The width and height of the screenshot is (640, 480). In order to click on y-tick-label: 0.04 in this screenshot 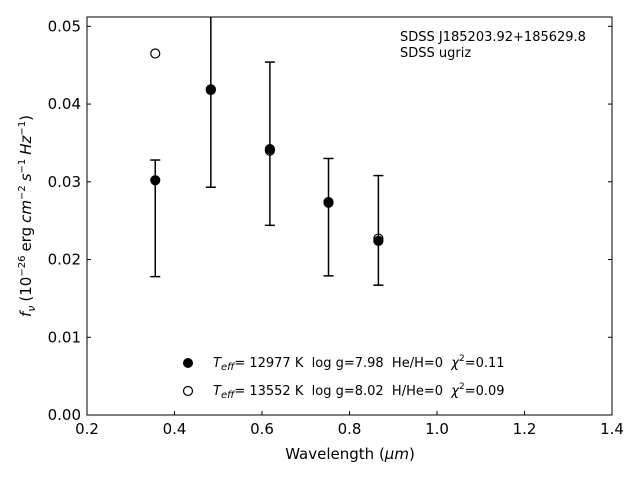, I will do `click(64, 104)`.